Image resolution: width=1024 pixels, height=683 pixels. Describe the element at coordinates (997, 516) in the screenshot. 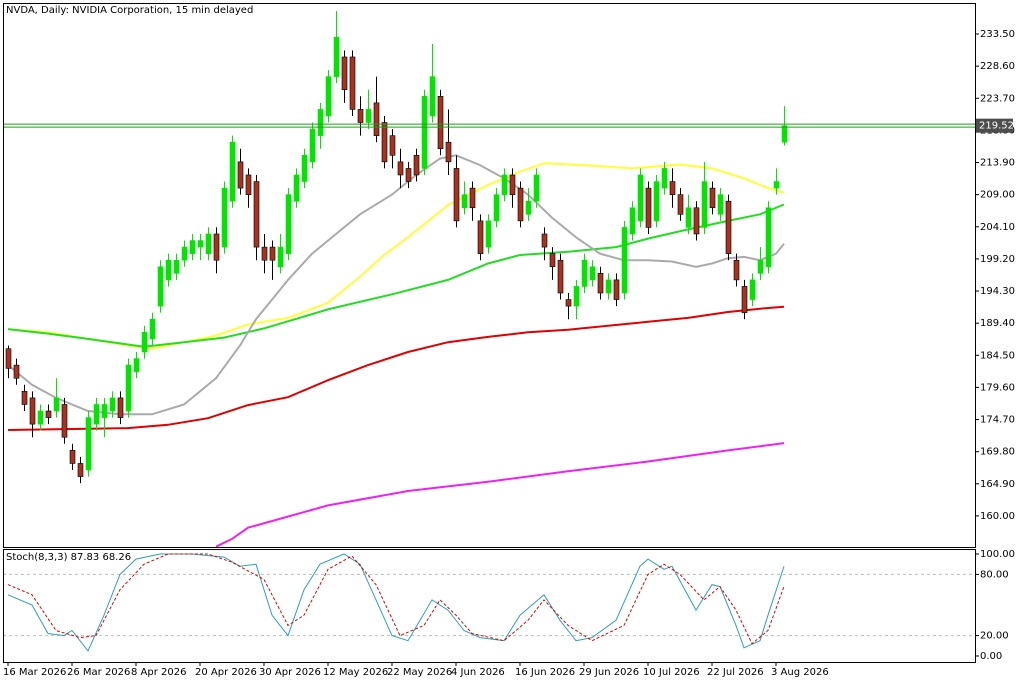

I see `y-tick-label: 160.00` at that location.